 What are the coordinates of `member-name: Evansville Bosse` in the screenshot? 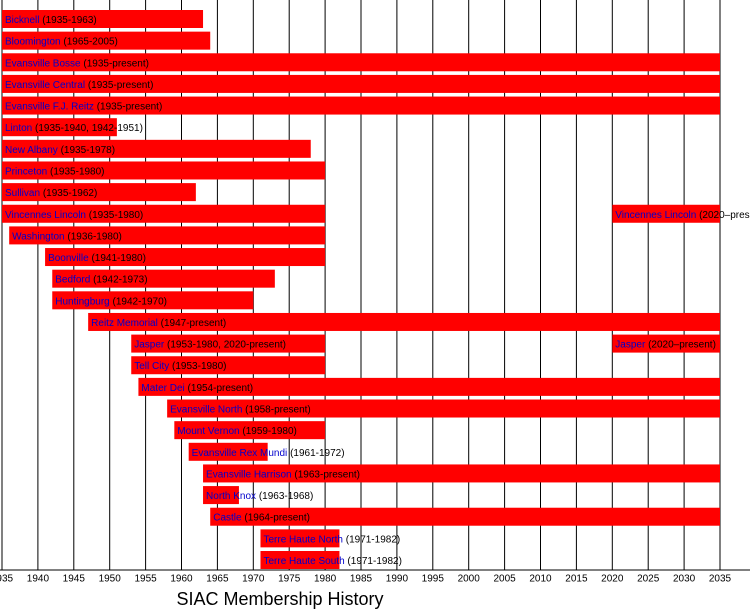 It's located at (43, 63).